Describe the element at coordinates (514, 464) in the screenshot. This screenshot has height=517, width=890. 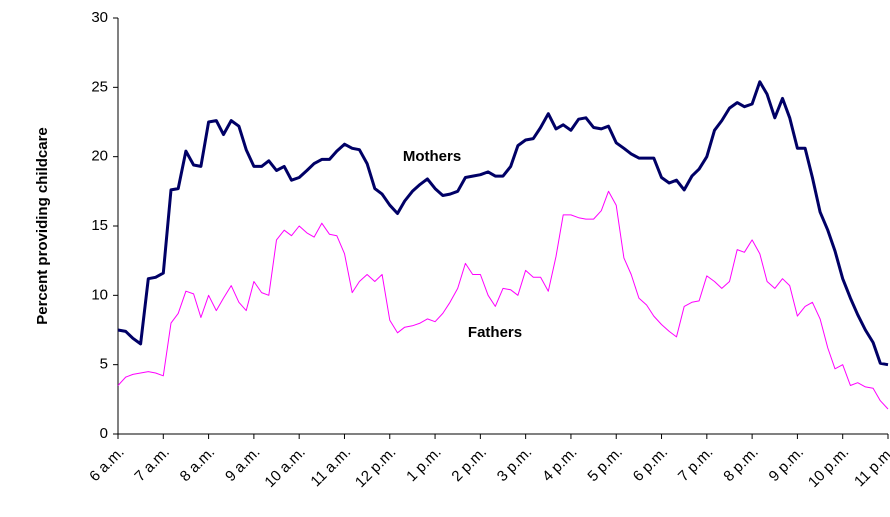
I see `x-tick-label: 3 p.m.` at that location.